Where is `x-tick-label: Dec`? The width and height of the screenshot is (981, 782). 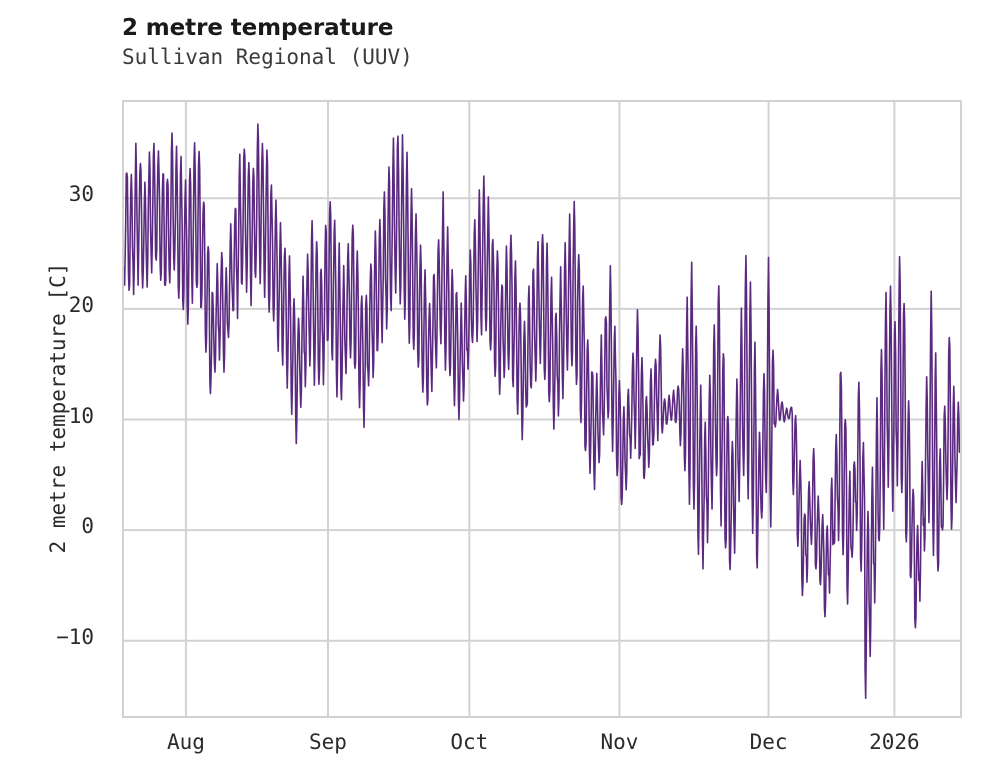
x-tick-label: Dec is located at coordinates (768, 742).